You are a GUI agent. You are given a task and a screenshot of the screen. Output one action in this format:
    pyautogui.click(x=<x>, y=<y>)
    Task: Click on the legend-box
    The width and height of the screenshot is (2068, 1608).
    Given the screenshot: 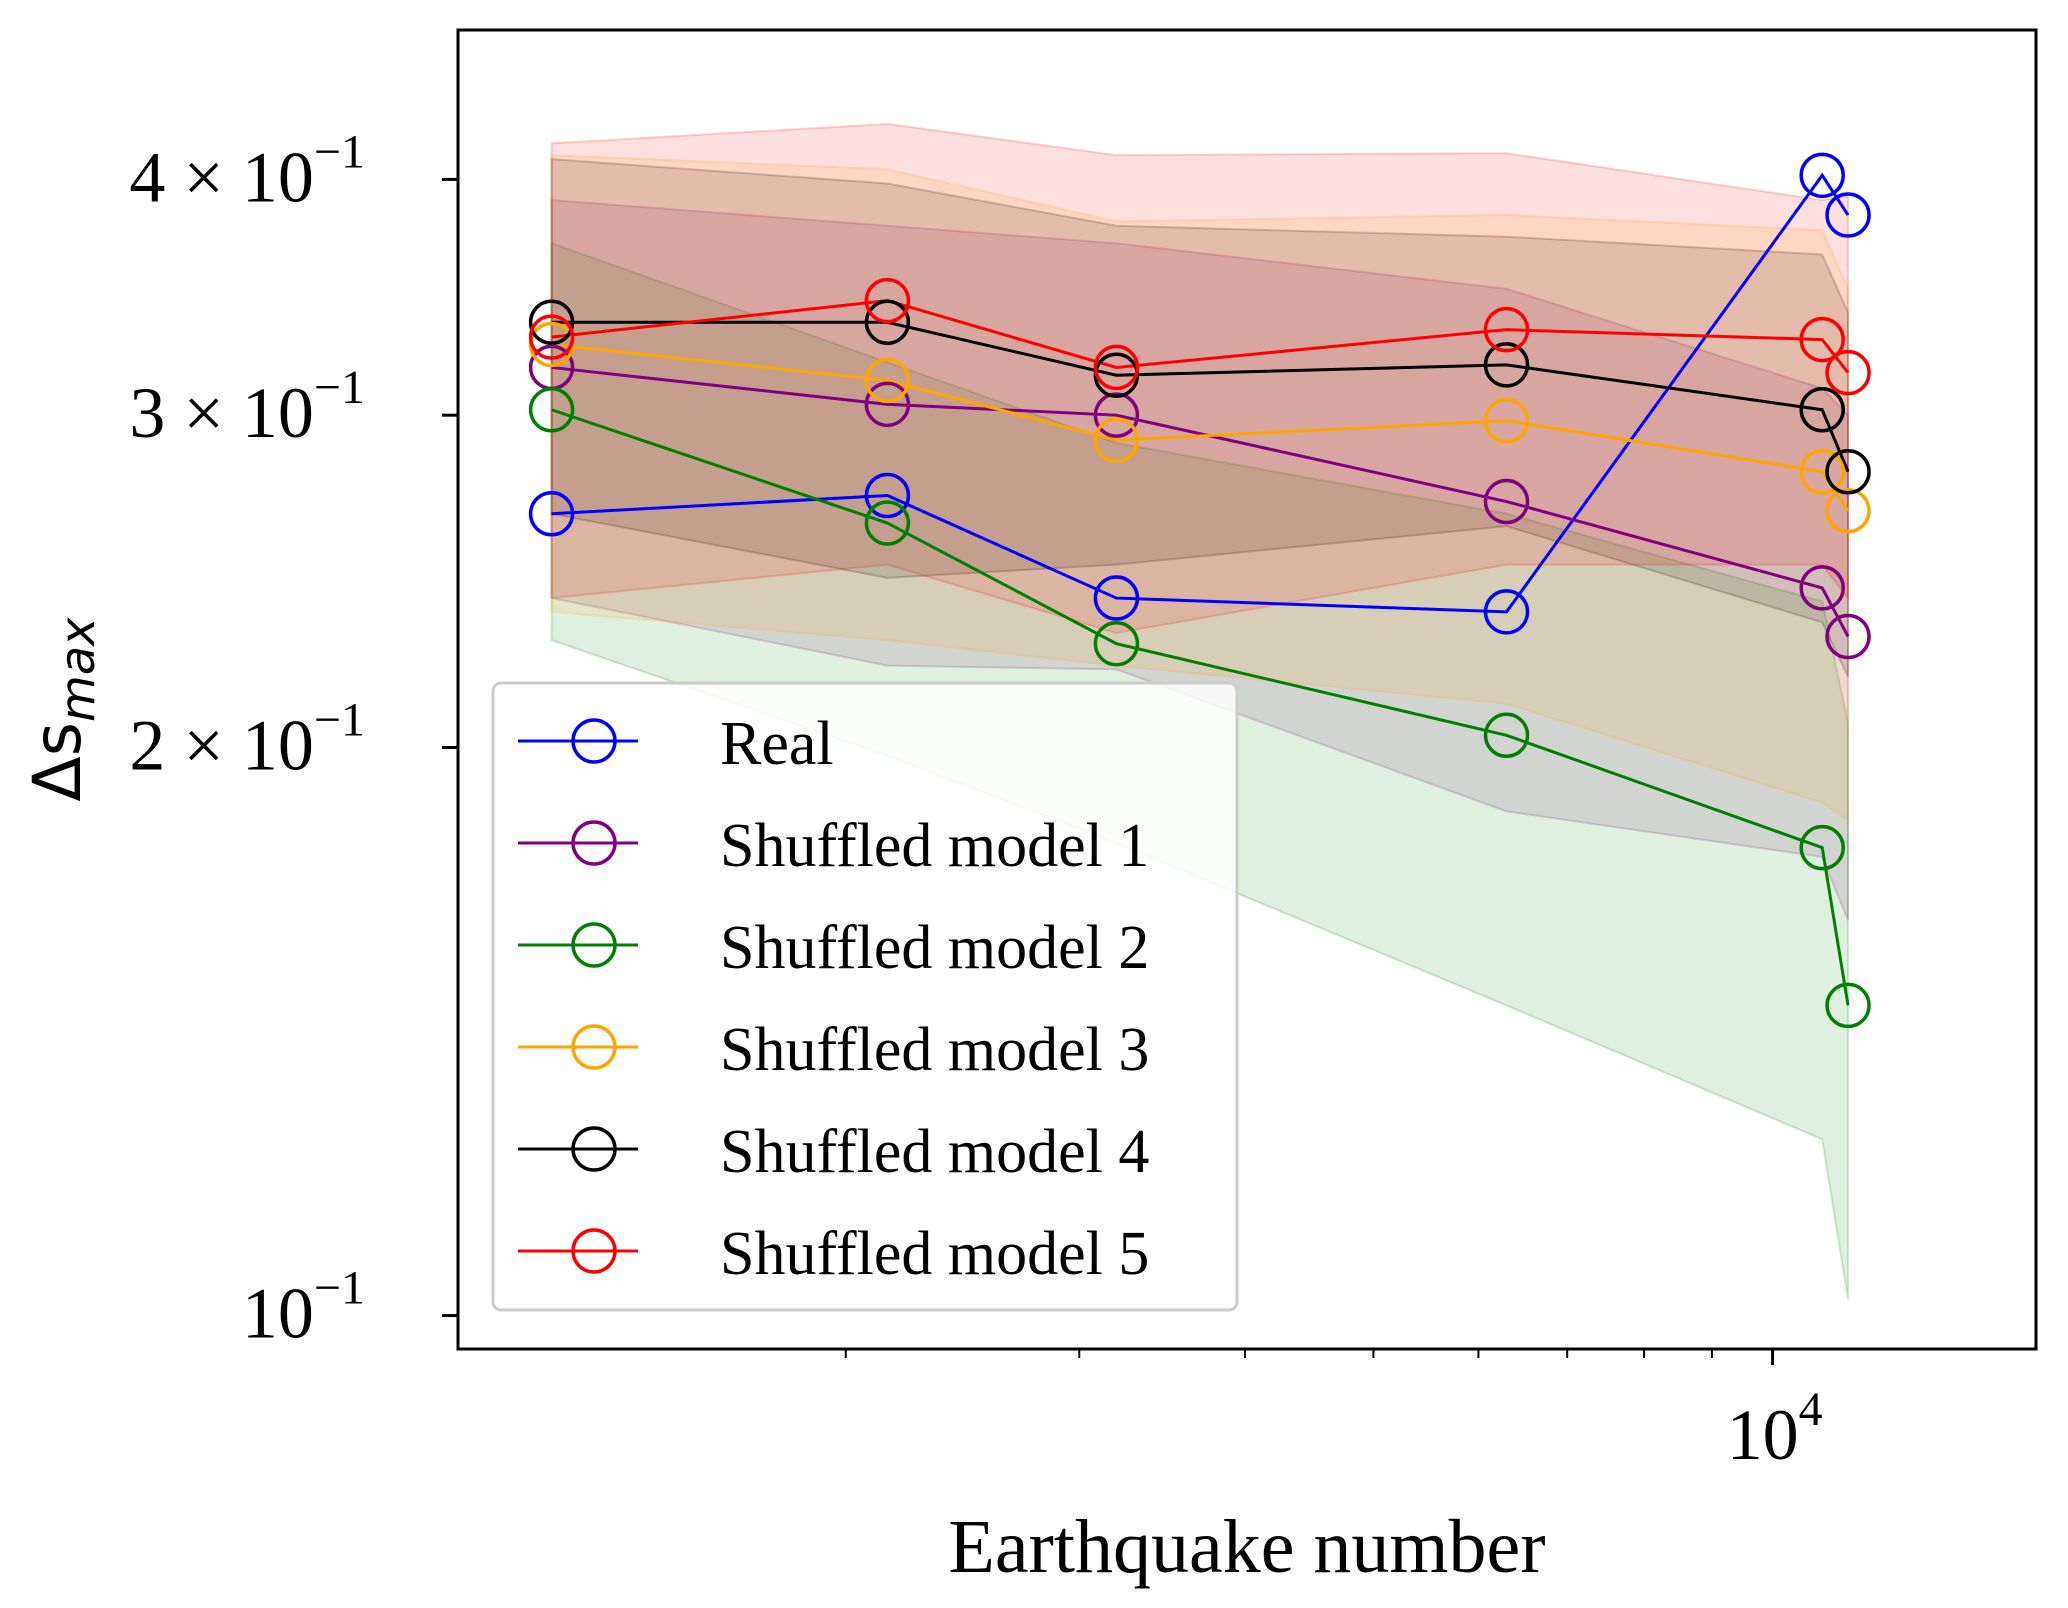 What is the action you would take?
    pyautogui.click(x=865, y=996)
    